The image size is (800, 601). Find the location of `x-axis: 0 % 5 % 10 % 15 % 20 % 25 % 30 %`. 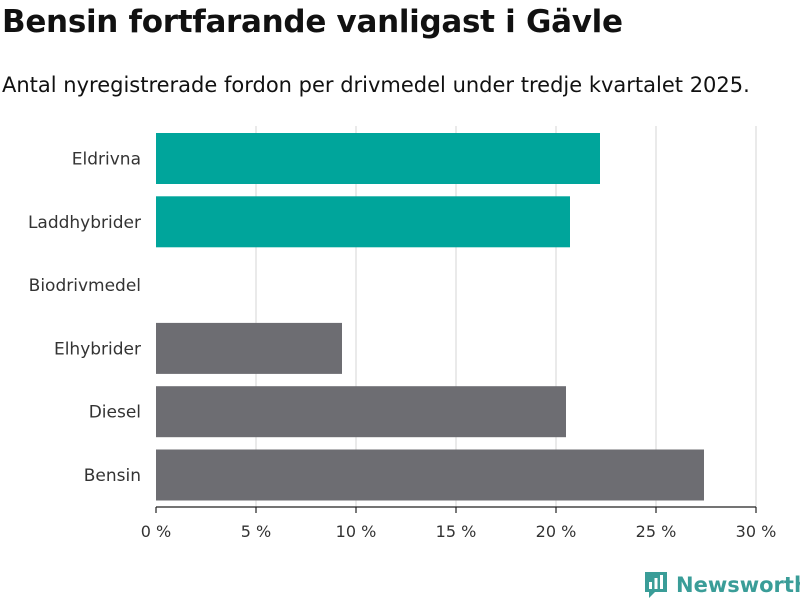

x-axis: 0 % 5 % 10 % 15 % 20 % 25 % 30 % is located at coordinates (459, 523).